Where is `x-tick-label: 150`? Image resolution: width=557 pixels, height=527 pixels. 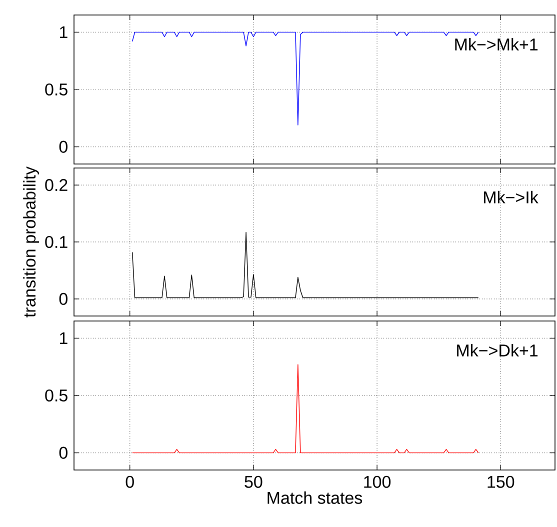 x-tick-label: 150 is located at coordinates (501, 482).